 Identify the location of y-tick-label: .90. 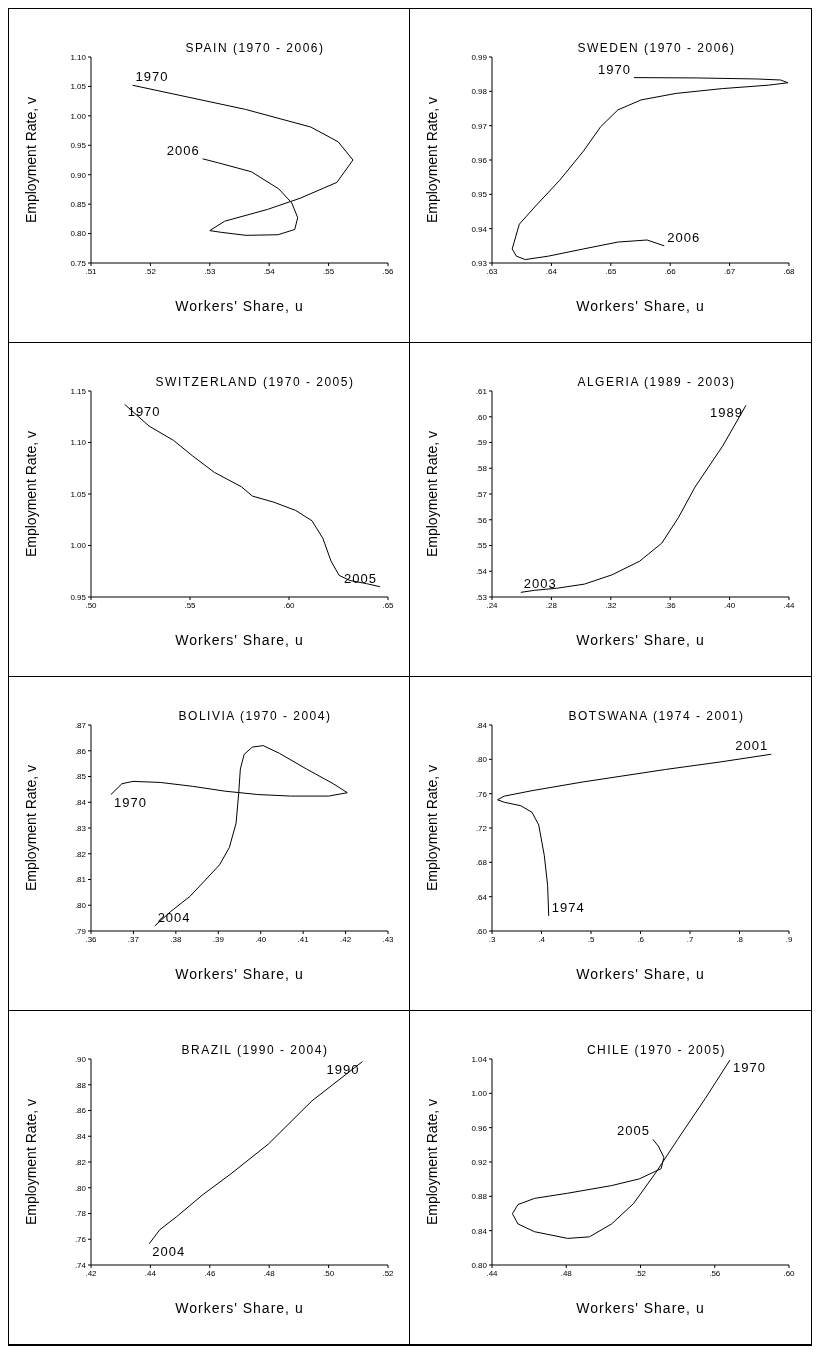
(80, 1059).